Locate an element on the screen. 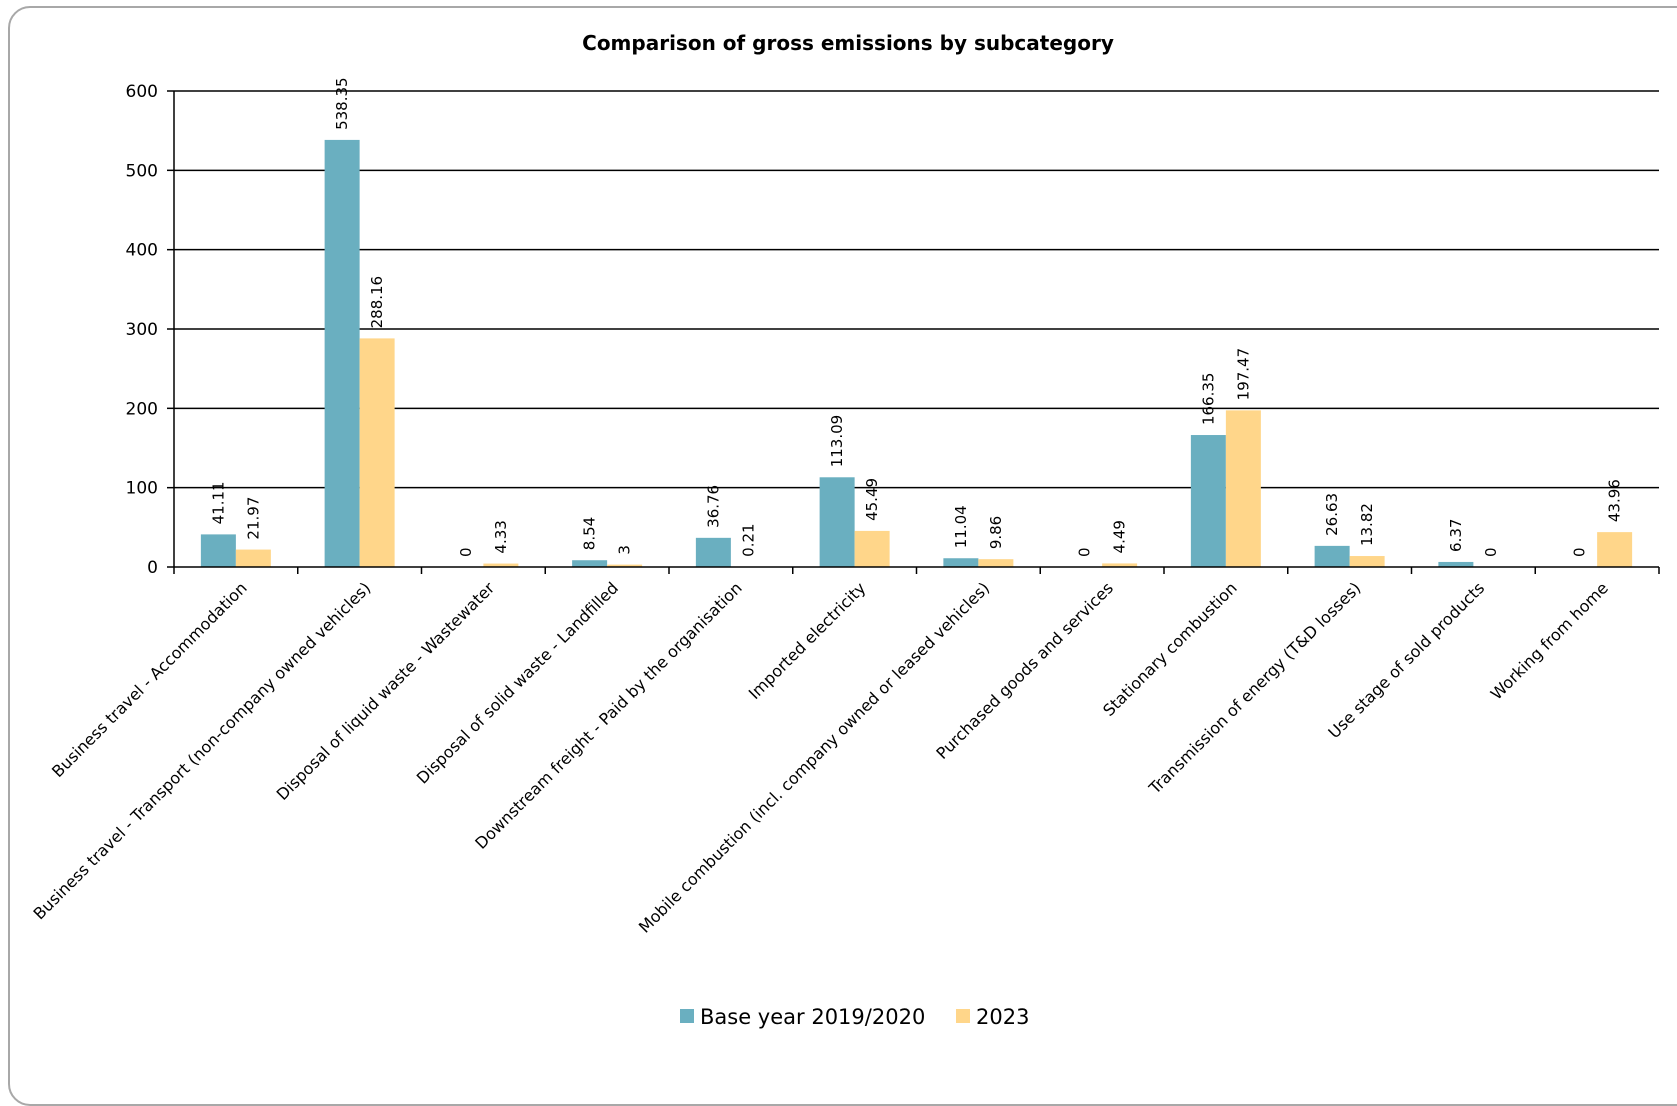  data-label: 197.47 is located at coordinates (1243, 374).